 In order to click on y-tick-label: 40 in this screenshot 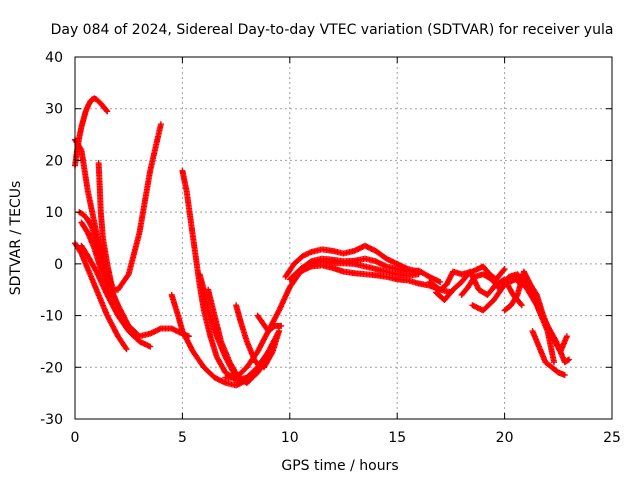, I will do `click(54, 58)`.